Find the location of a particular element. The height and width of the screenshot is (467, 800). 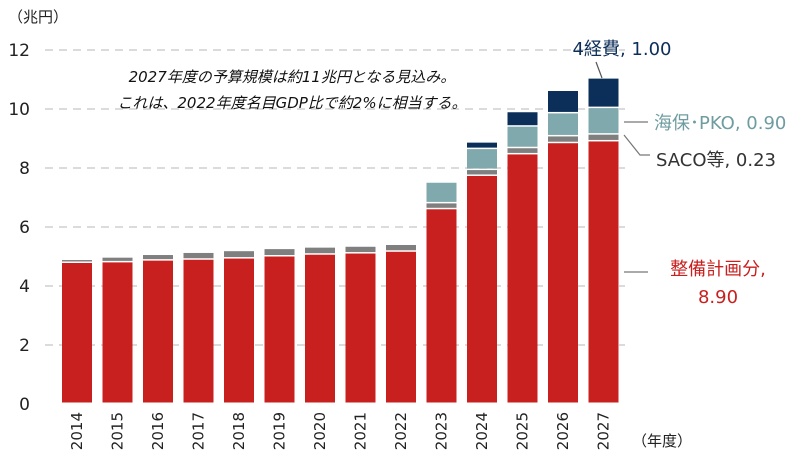

x-tick-label: 2024 is located at coordinates (482, 431).